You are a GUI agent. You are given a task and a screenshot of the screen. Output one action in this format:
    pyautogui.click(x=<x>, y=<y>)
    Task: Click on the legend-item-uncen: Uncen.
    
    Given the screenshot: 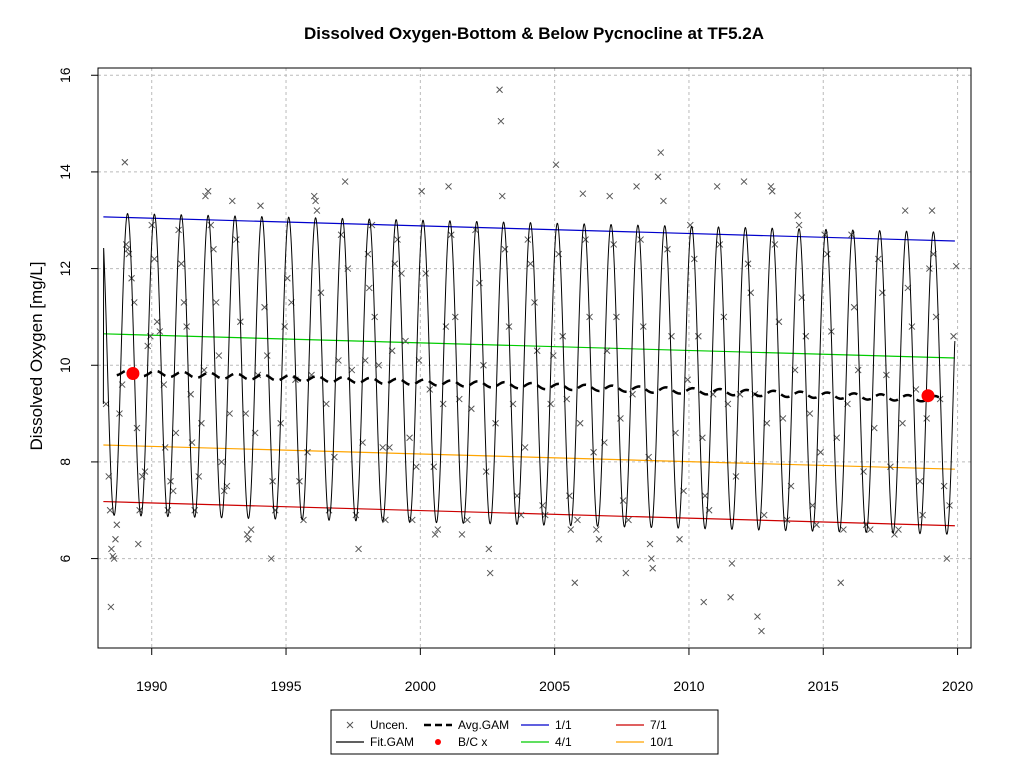 What is the action you would take?
    pyautogui.click(x=377, y=725)
    